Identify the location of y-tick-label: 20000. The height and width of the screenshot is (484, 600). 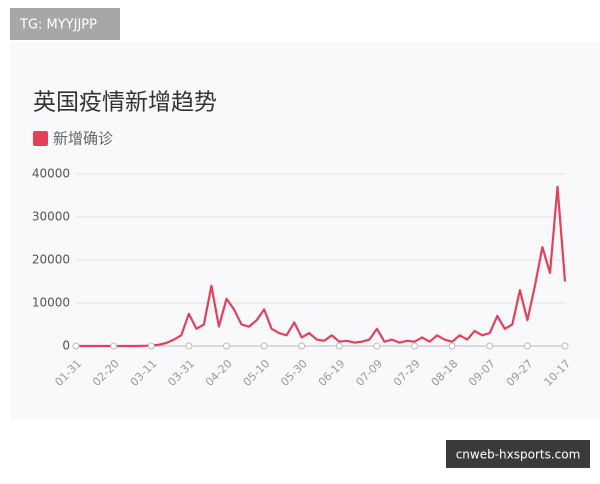
(51, 260).